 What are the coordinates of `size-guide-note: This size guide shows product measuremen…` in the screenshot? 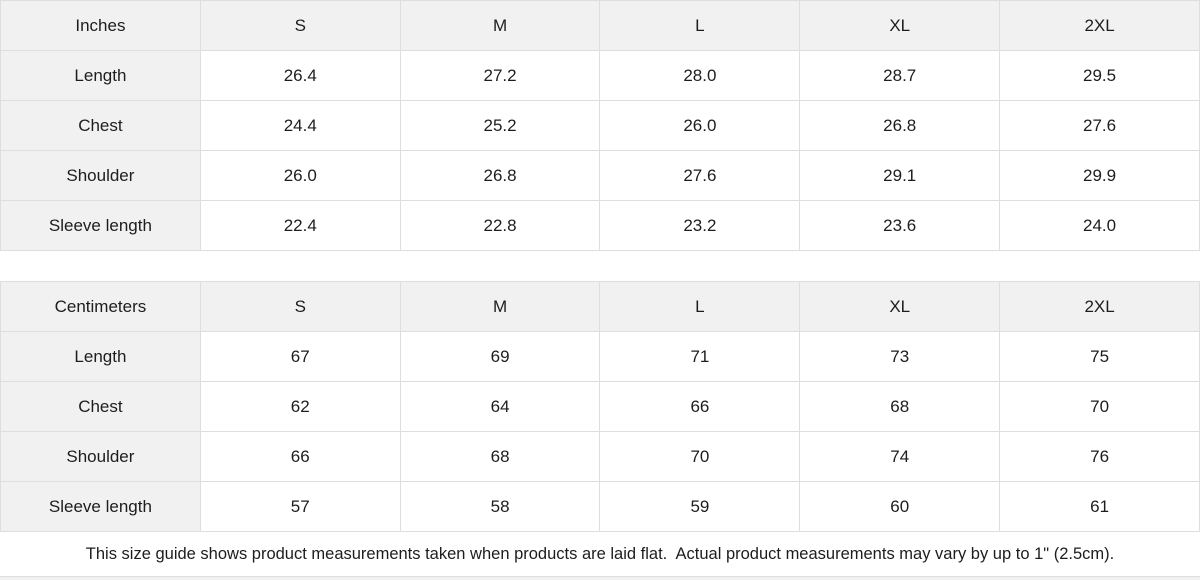 It's located at (600, 554).